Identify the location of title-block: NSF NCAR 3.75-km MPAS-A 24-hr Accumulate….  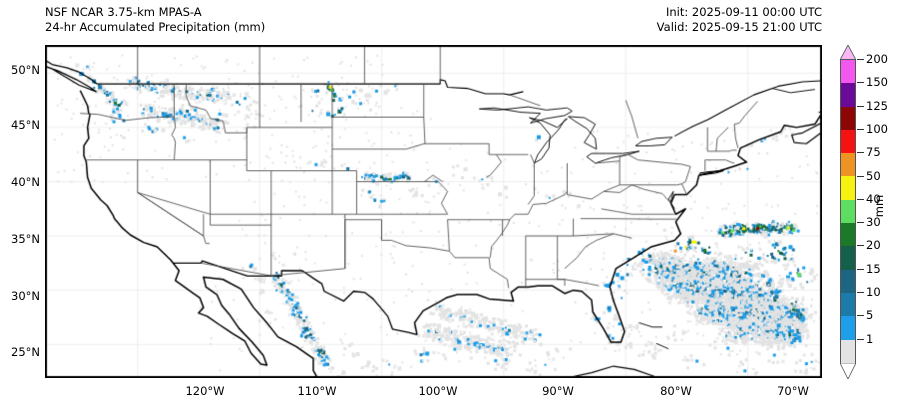
(155, 20).